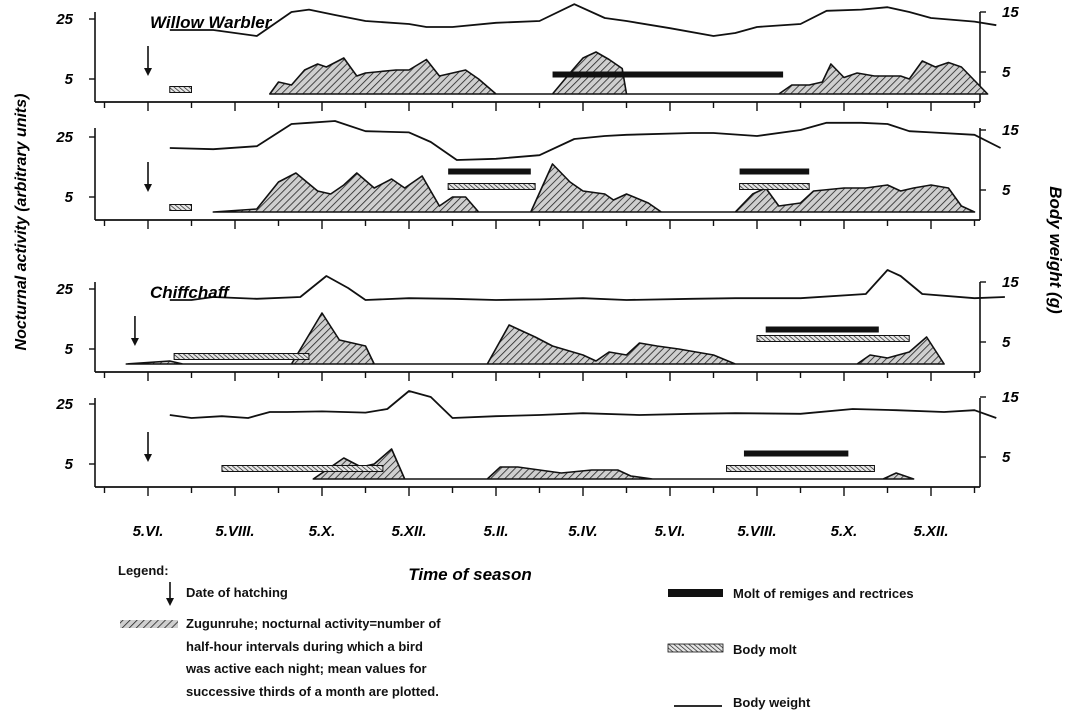 This screenshot has width=1069, height=717. I want to click on legend-hatching-arrowhead, so click(170, 602).